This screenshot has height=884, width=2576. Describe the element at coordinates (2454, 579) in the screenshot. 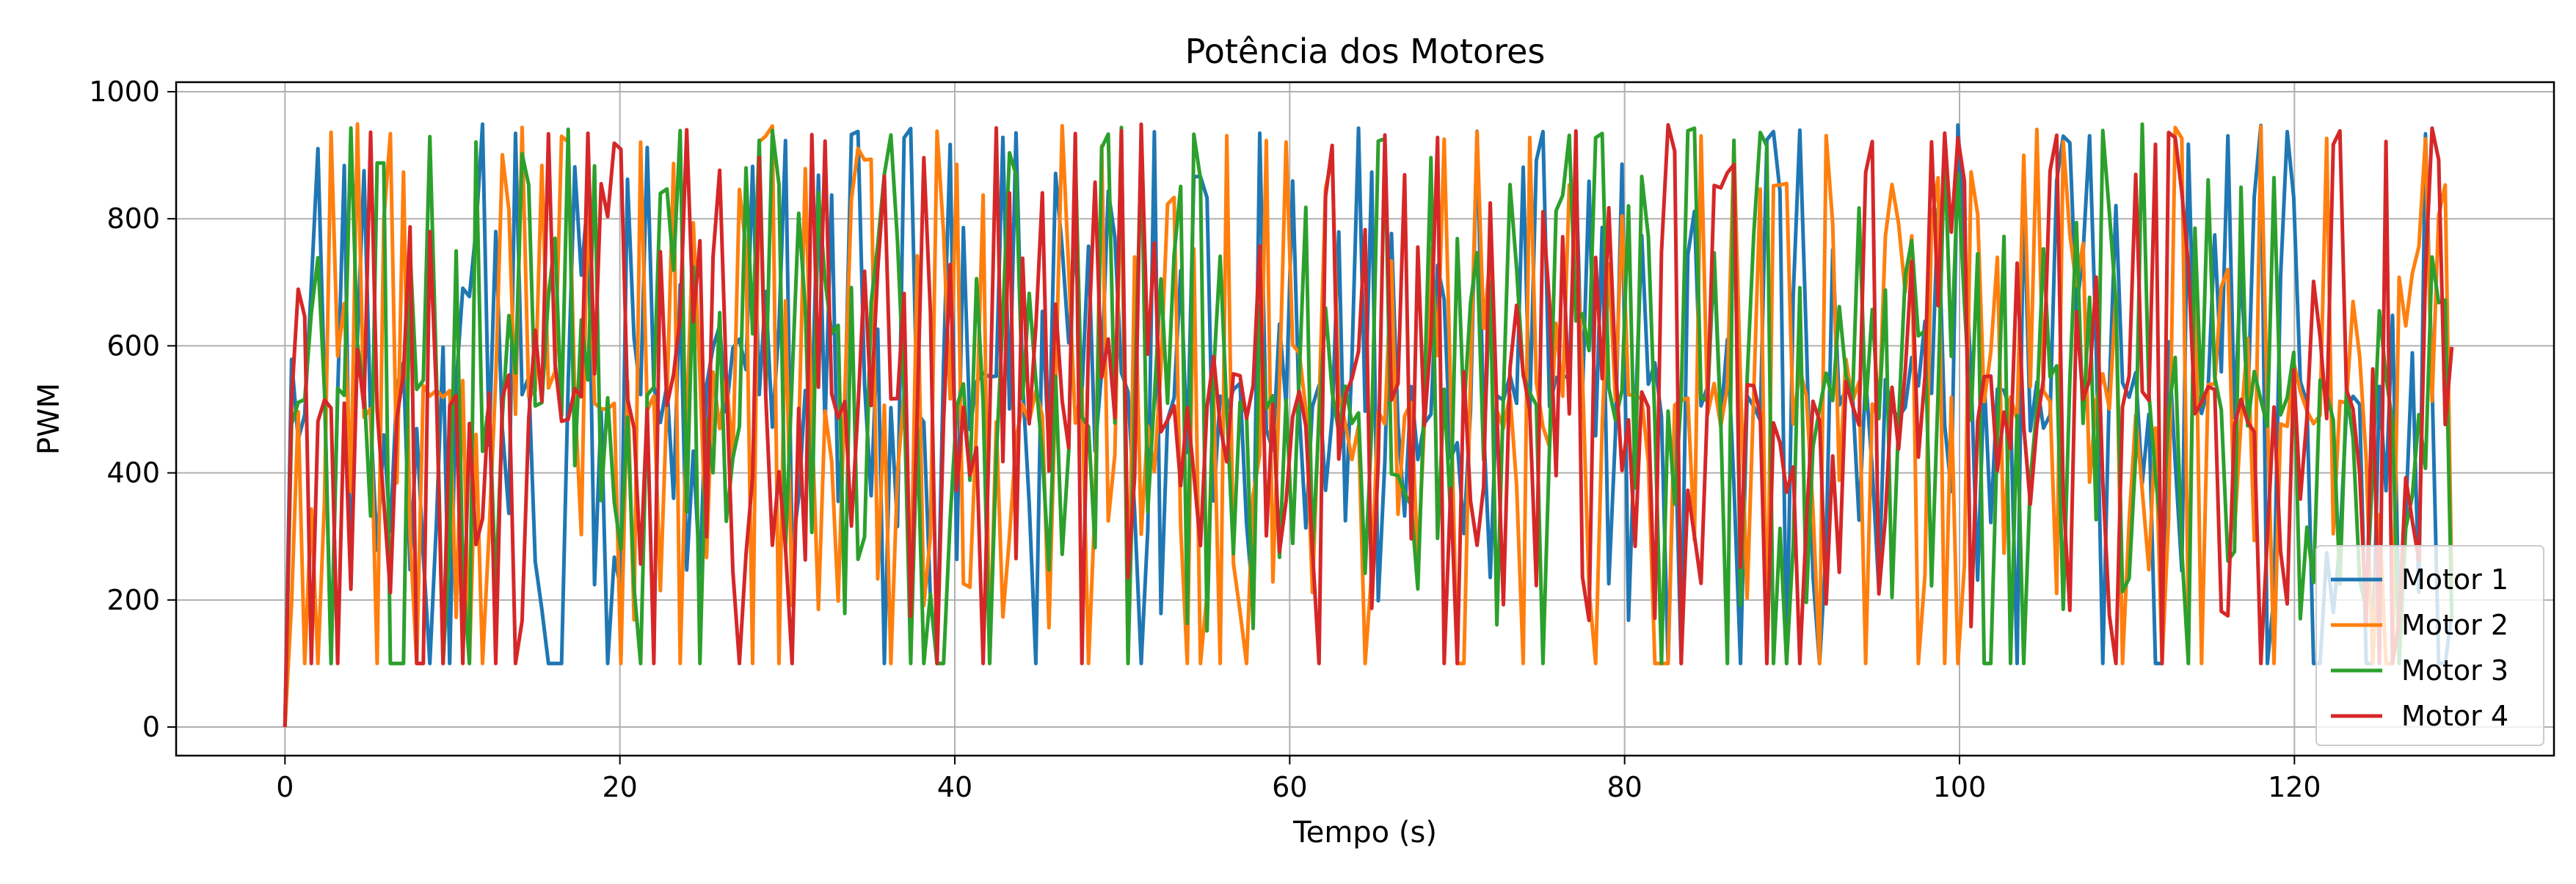

I see `legend-label: Motor 1` at that location.